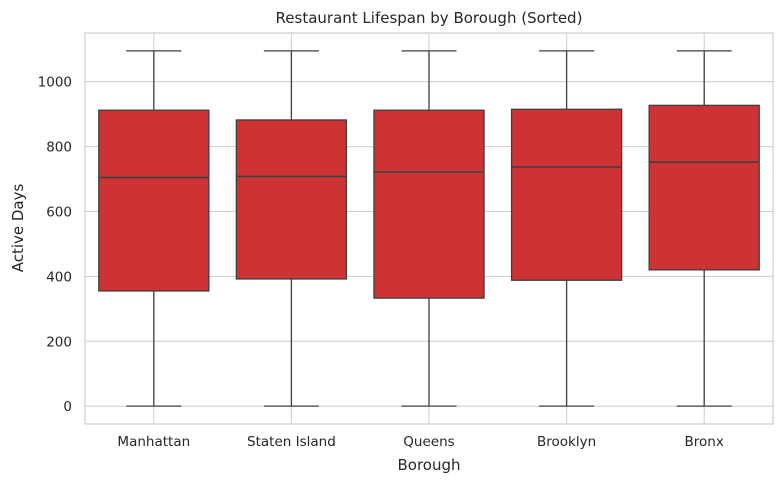 This screenshot has width=784, height=484. What do you see at coordinates (55, 83) in the screenshot?
I see `y-tick-label: 1000` at bounding box center [55, 83].